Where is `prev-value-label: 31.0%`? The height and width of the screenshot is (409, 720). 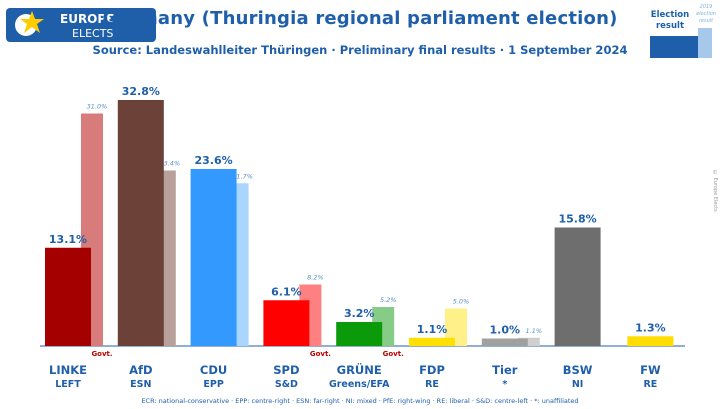 prev-value-label: 31.0% is located at coordinates (97, 107).